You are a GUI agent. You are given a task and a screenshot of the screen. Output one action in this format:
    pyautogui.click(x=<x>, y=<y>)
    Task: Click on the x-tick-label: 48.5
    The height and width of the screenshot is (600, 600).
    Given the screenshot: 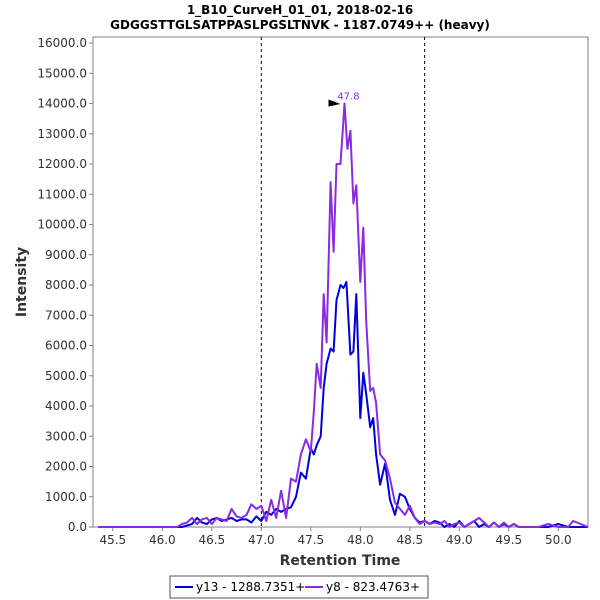 What is the action you would take?
    pyautogui.click(x=409, y=540)
    